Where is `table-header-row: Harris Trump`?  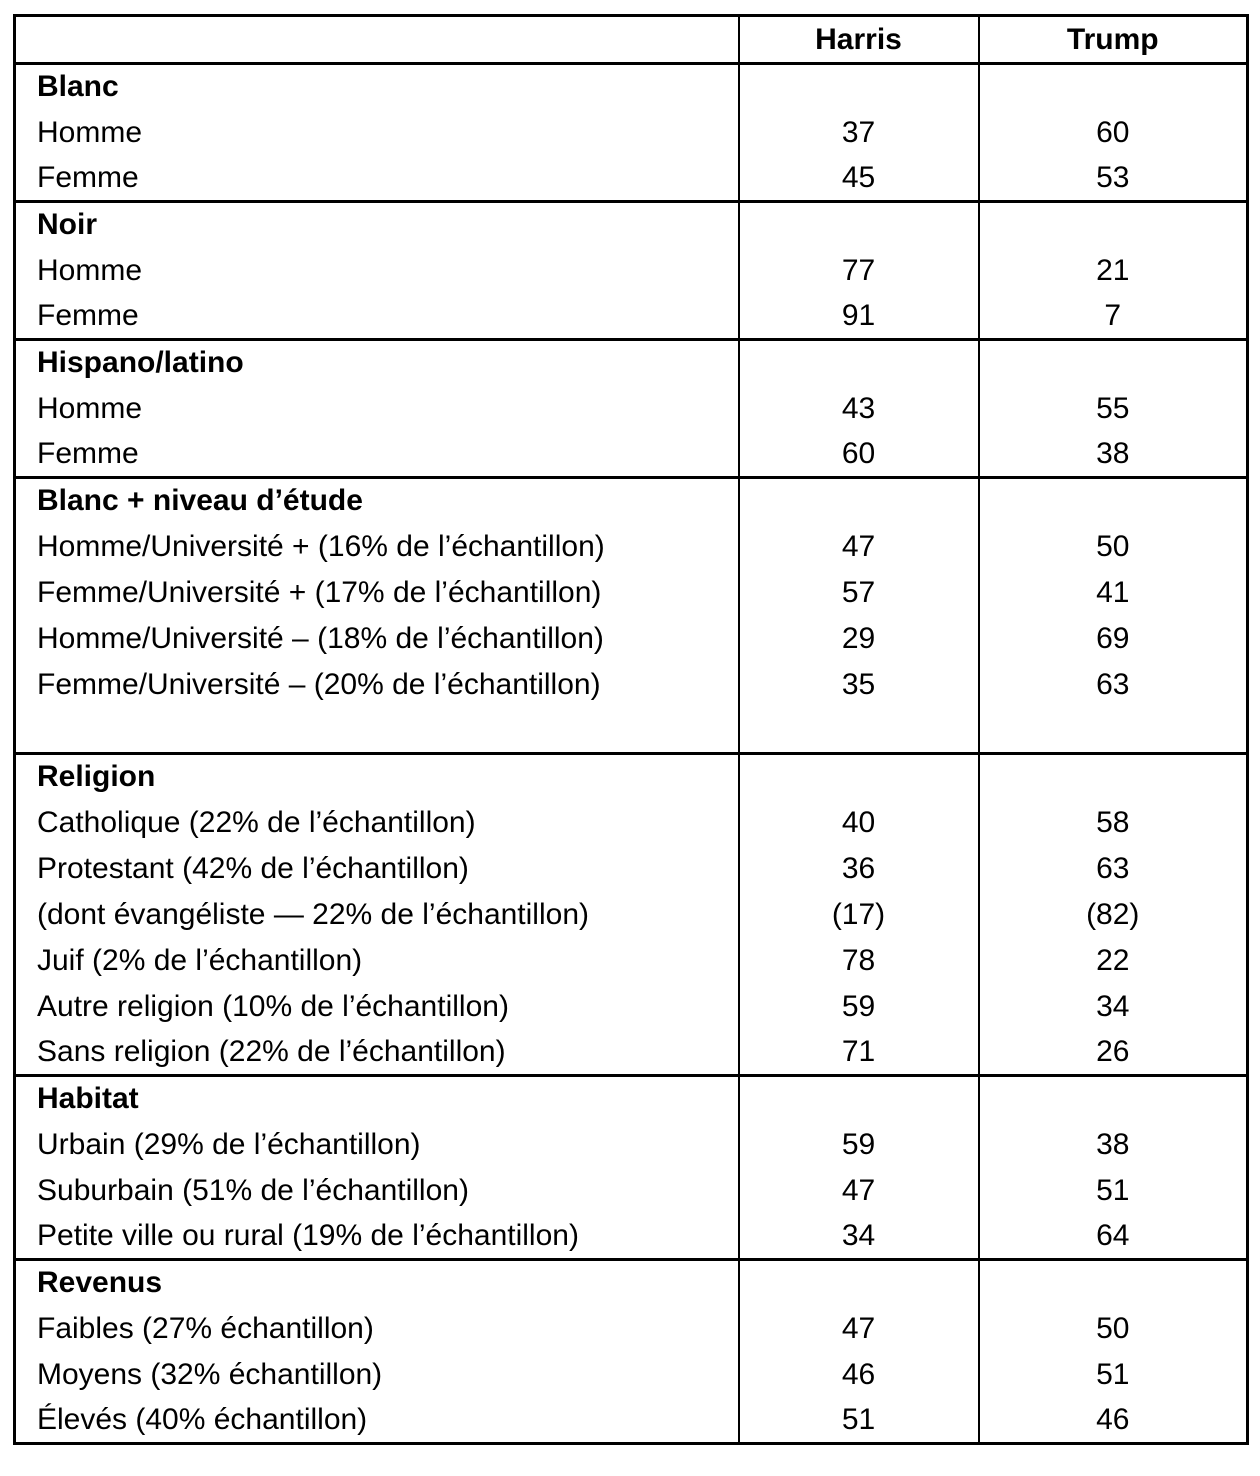
table-header-row: Harris Trump is located at coordinates (631, 40).